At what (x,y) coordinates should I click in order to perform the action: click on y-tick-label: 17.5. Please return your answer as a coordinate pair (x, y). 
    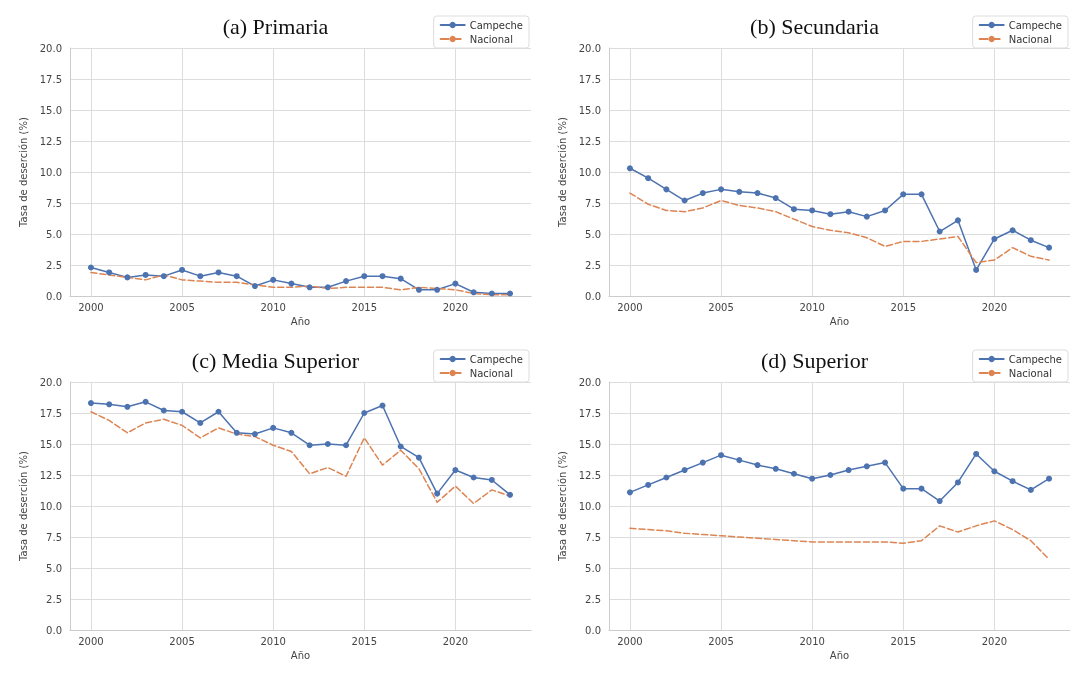
    Looking at the image, I should click on (589, 413).